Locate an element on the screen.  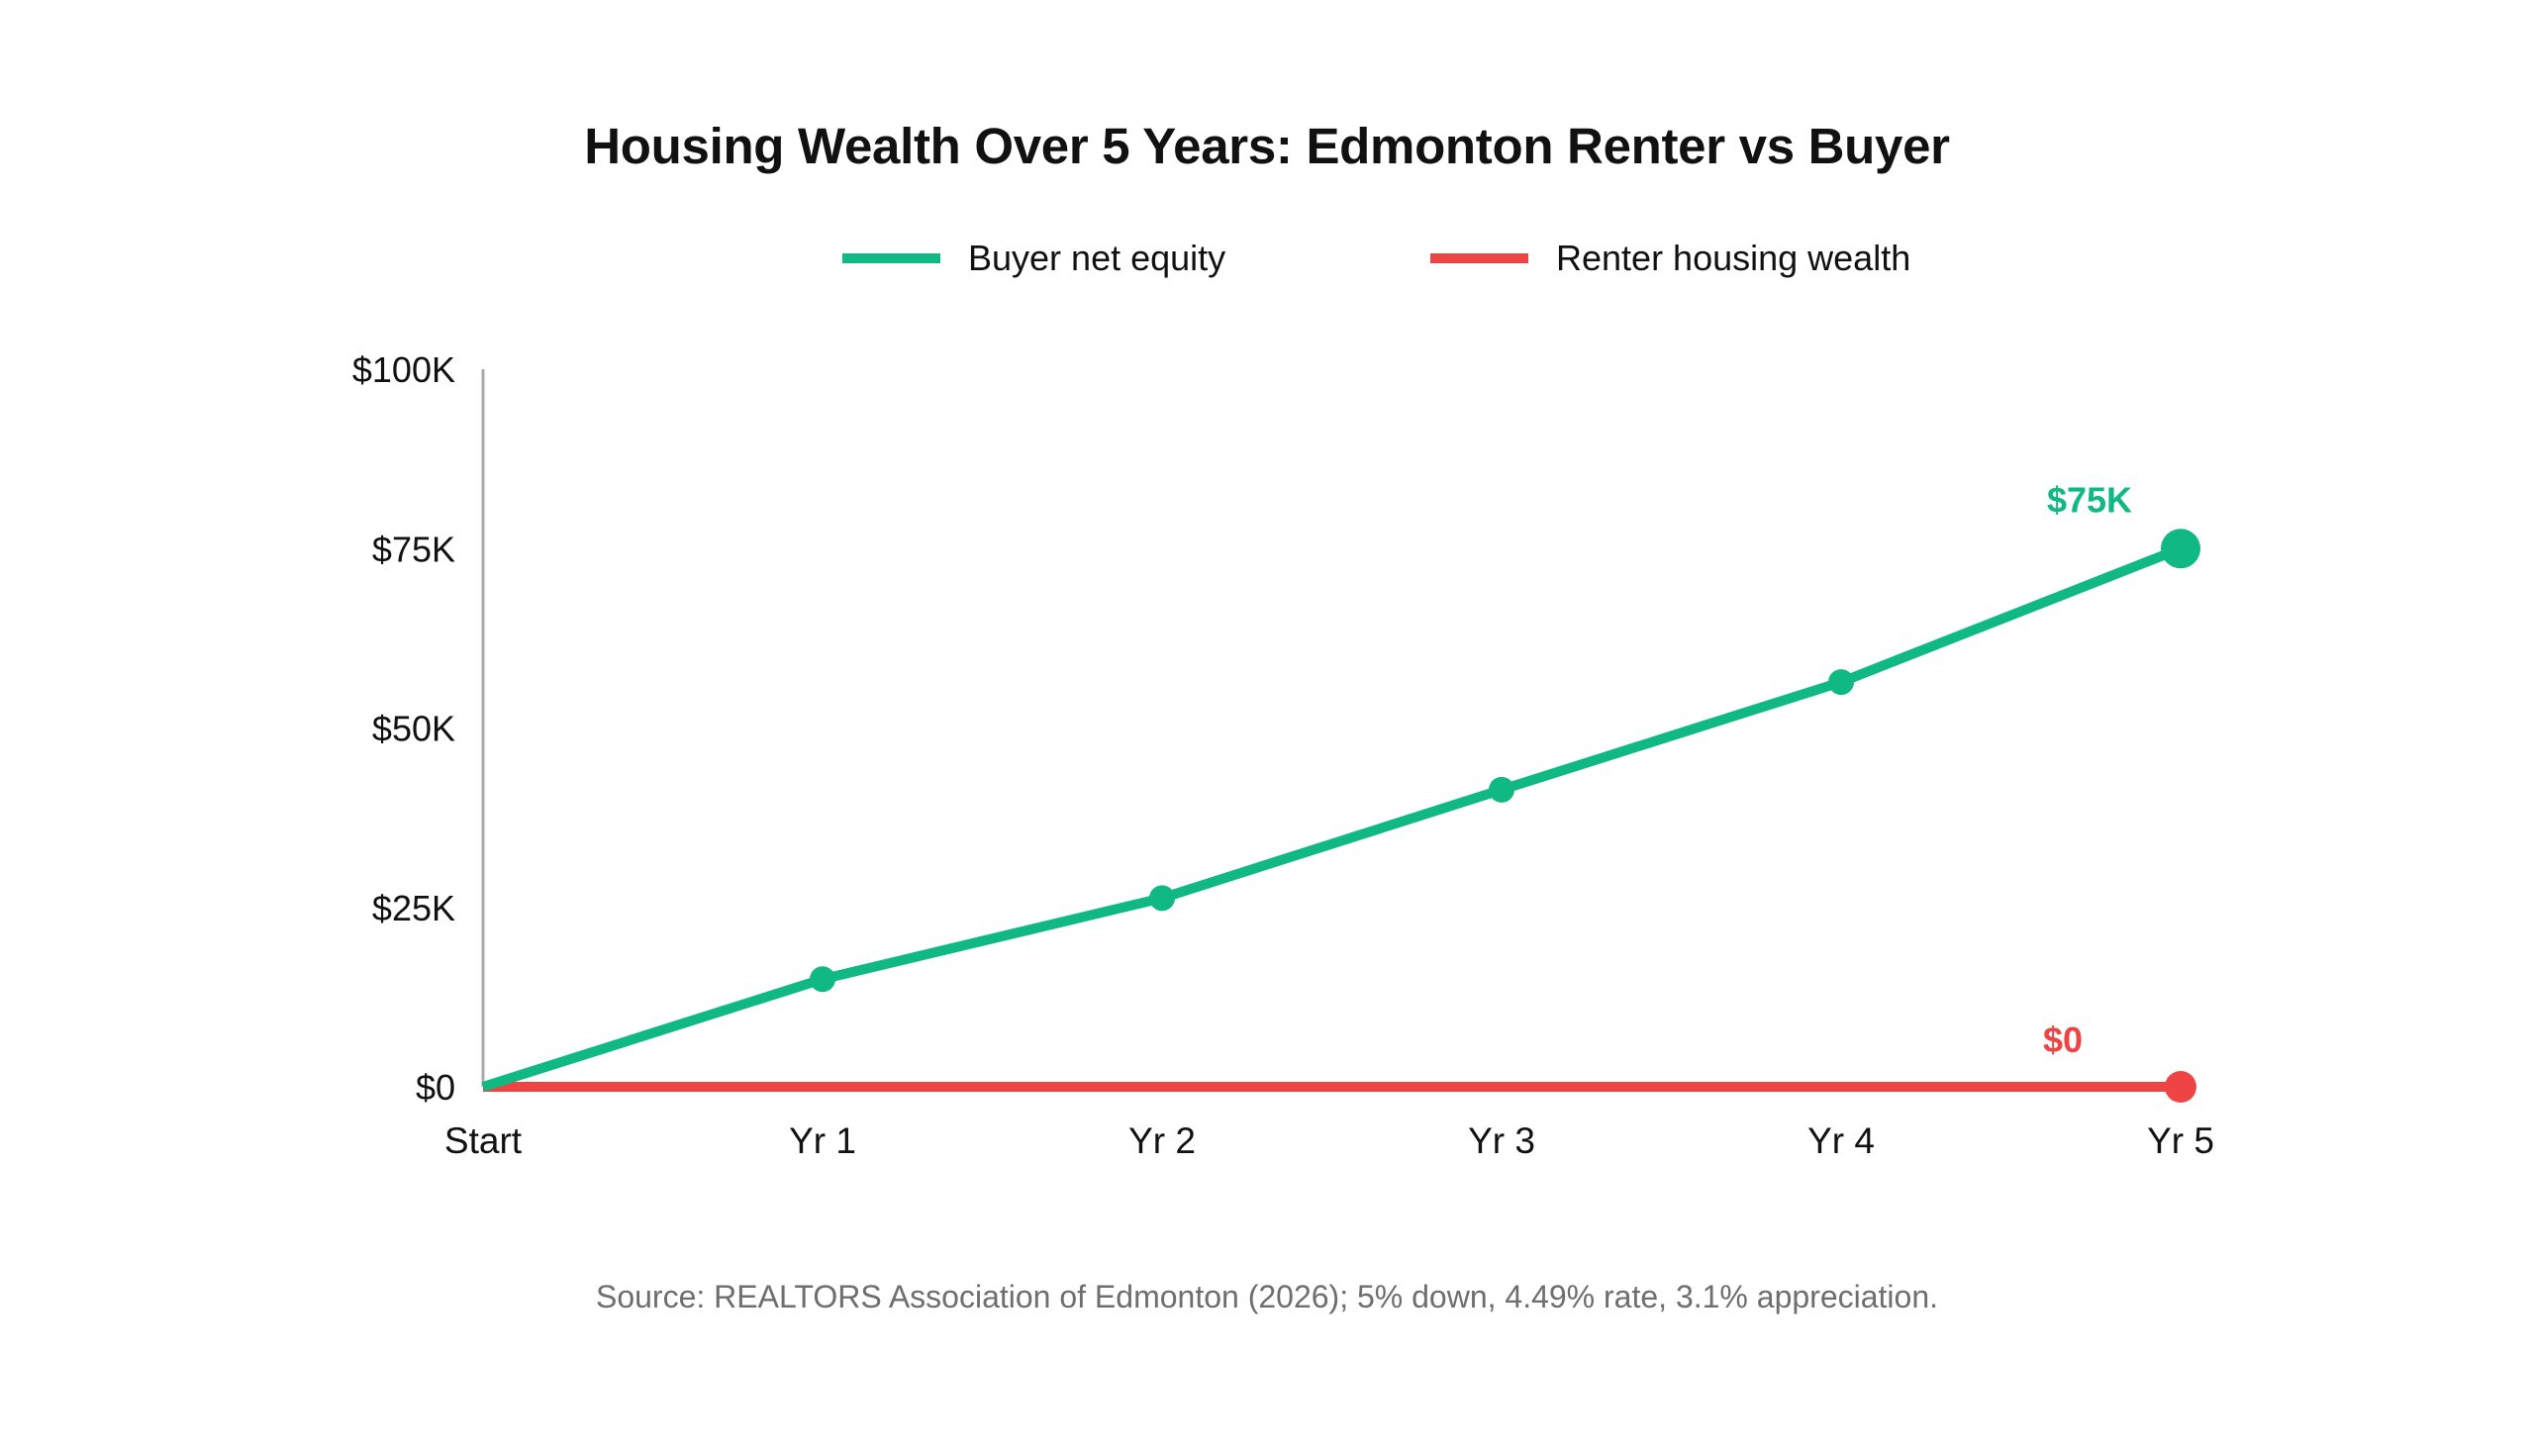
legend-label-buyer: Buyer net equity is located at coordinates (1097, 258).